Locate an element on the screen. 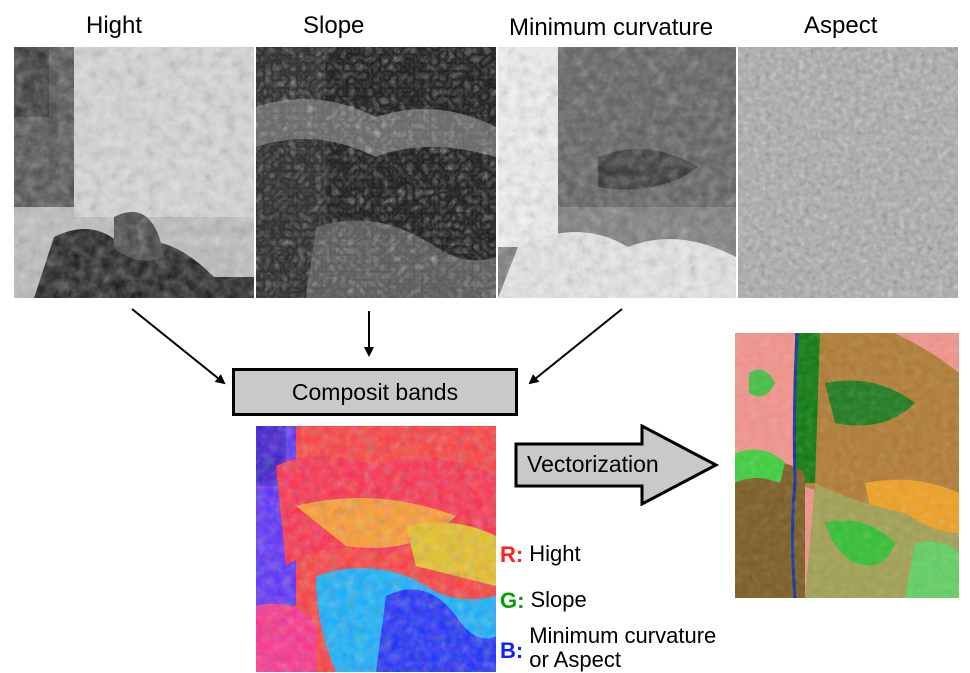 This screenshot has width=970, height=673. legend-blue: B: Minimum curvature or Aspect is located at coordinates (608, 648).